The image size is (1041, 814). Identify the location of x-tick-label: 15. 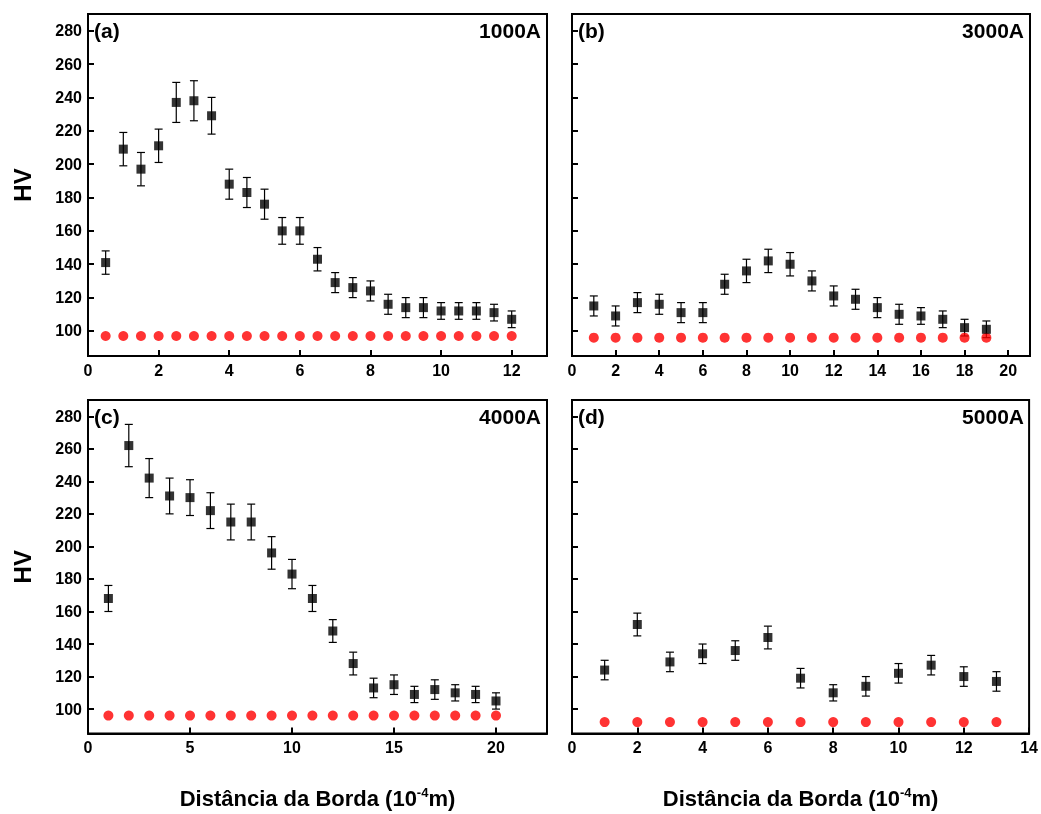
(394, 747).